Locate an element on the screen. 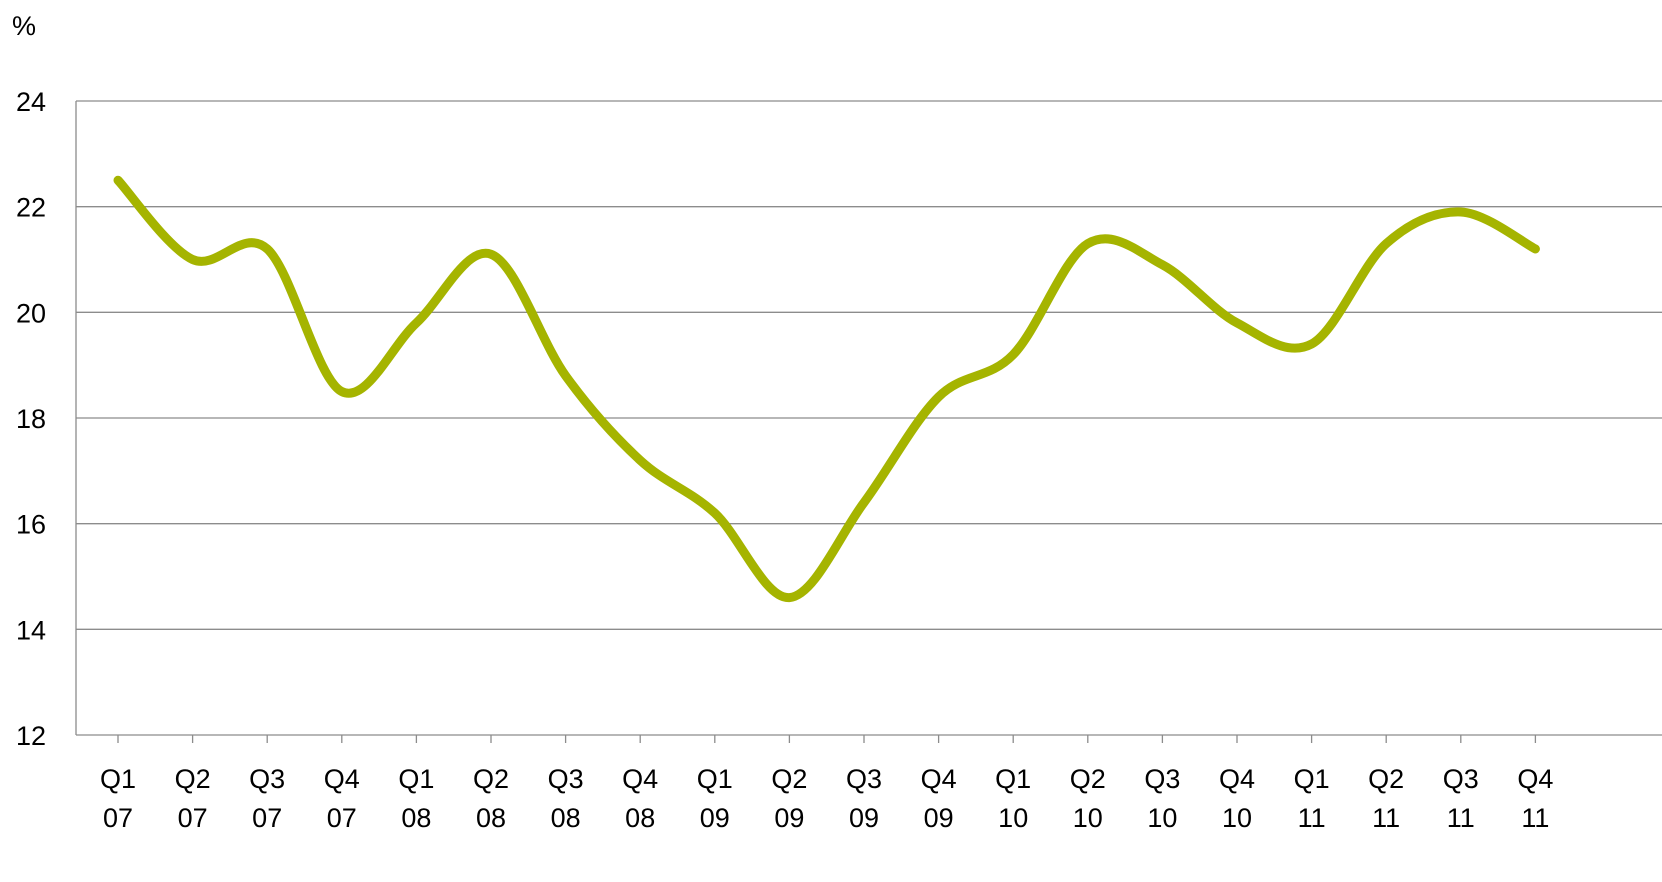 The image size is (1662, 882). y-axis-tick-labels: 12 14 16 18 20 22 24 is located at coordinates (31, 419).